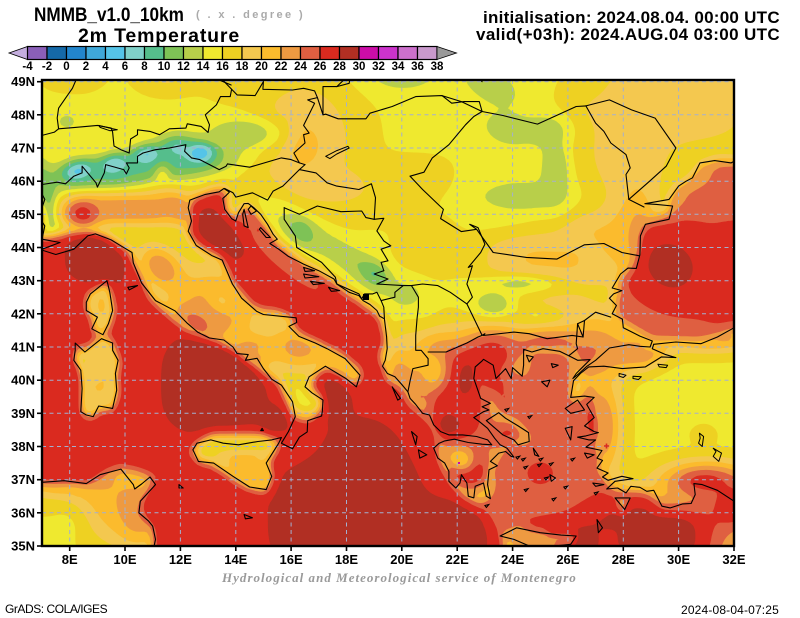  What do you see at coordinates (23, 446) in the screenshot?
I see `svg-text: 38N` at bounding box center [23, 446].